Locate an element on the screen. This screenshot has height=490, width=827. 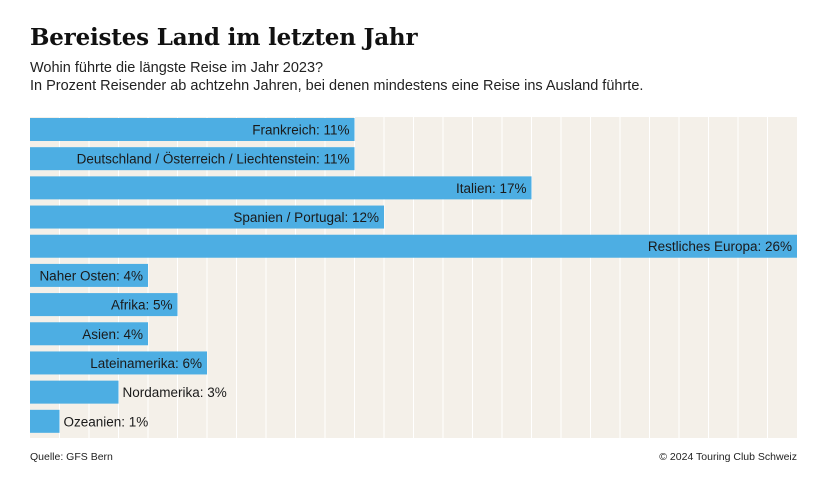
bar-label: Spanien / Portugal: 12% is located at coordinates (306, 217).